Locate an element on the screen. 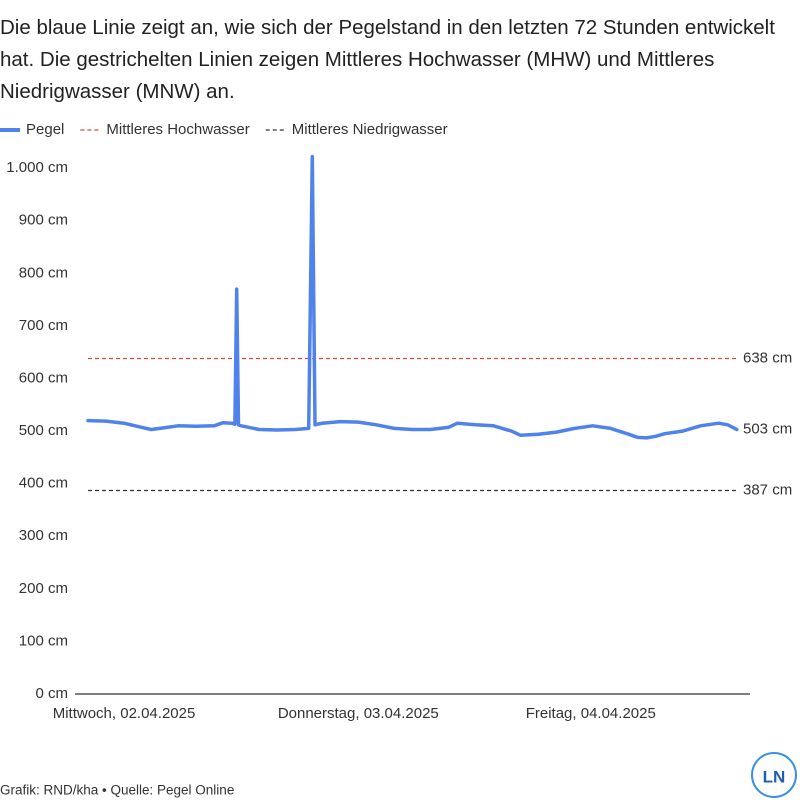 This screenshot has height=800, width=800. y-tick-label: 200 cm is located at coordinates (43, 588).